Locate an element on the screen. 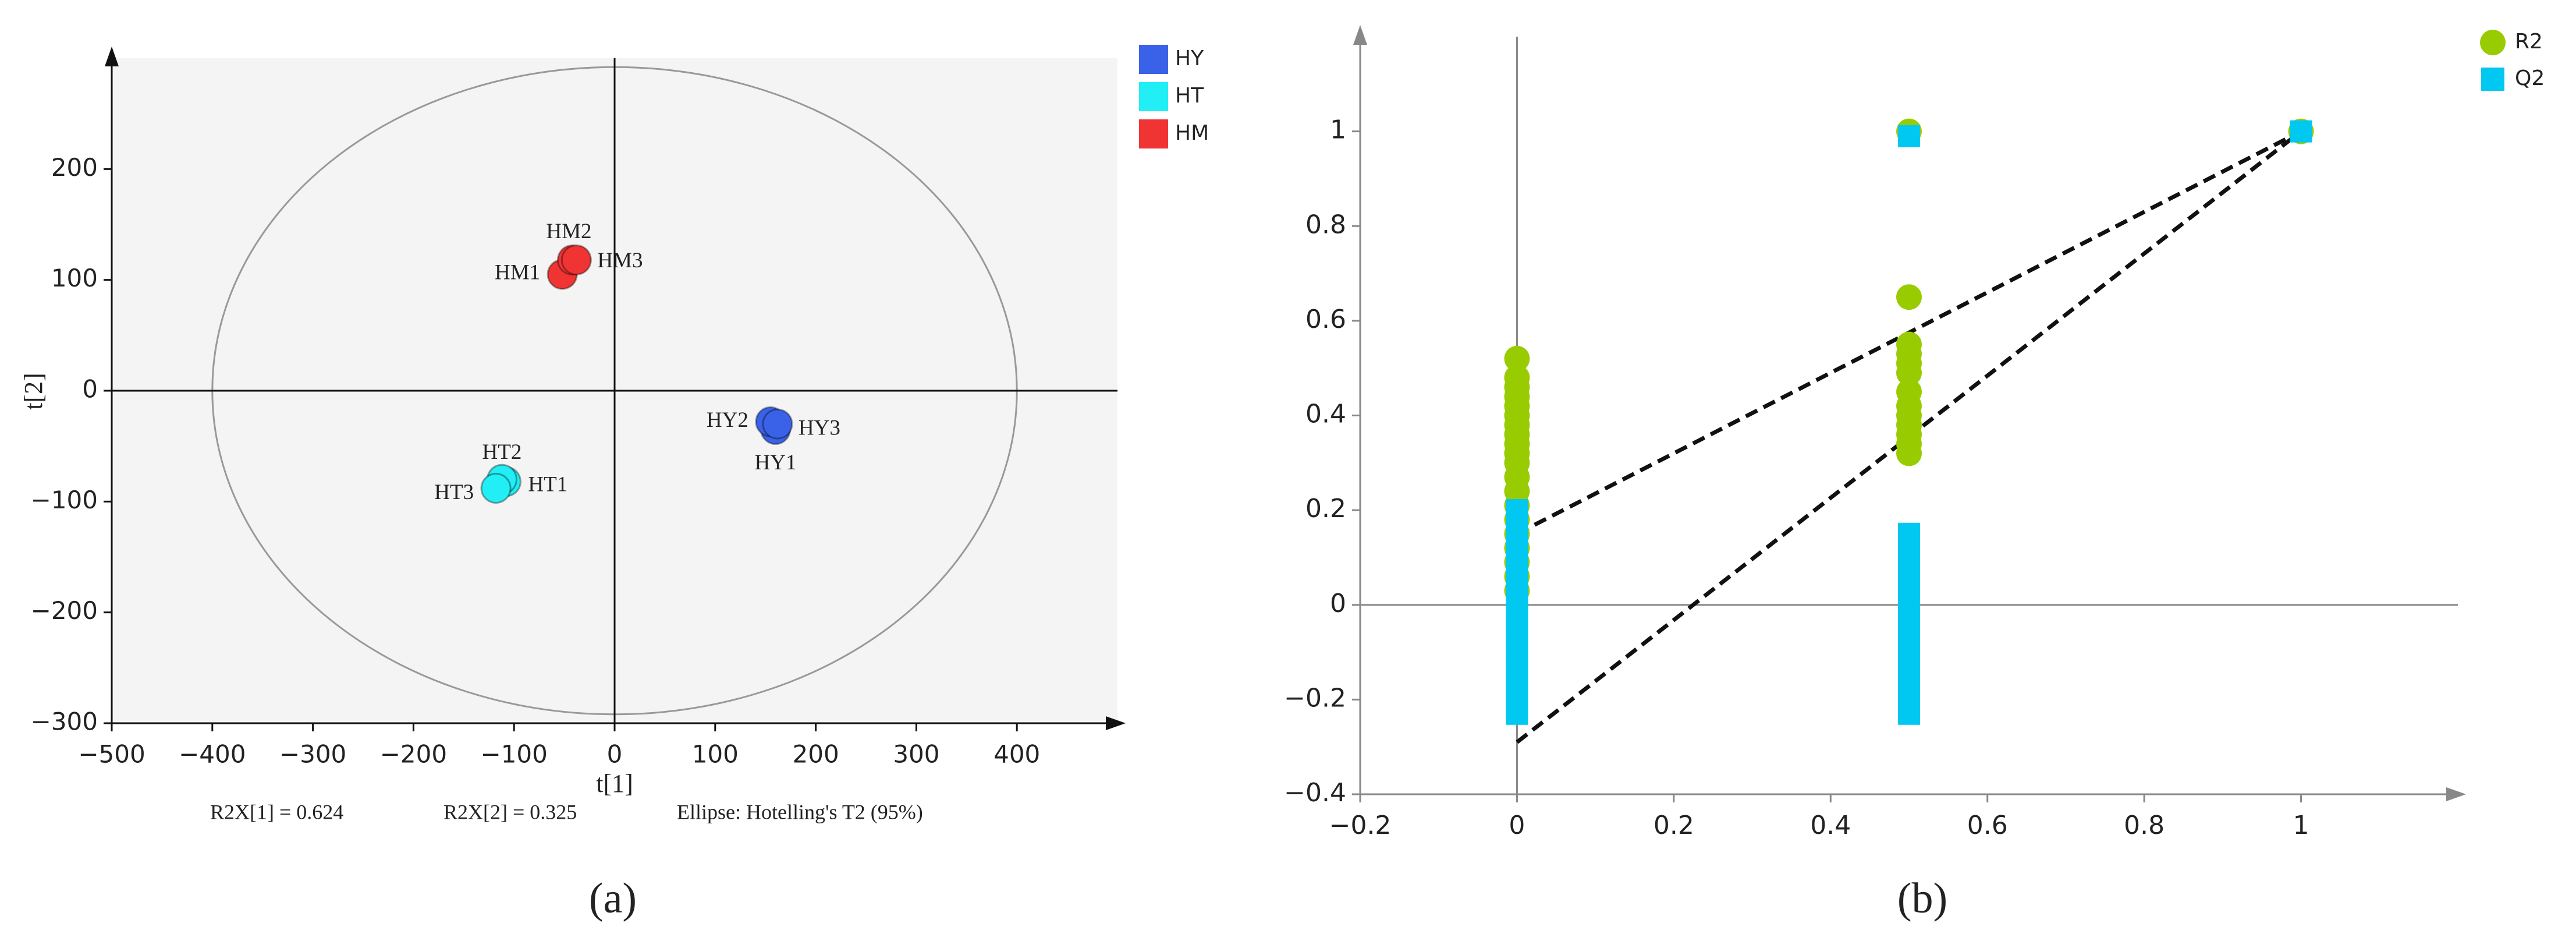 The width and height of the screenshot is (2576, 941). x-tick-label: −0.2 is located at coordinates (1360, 825).